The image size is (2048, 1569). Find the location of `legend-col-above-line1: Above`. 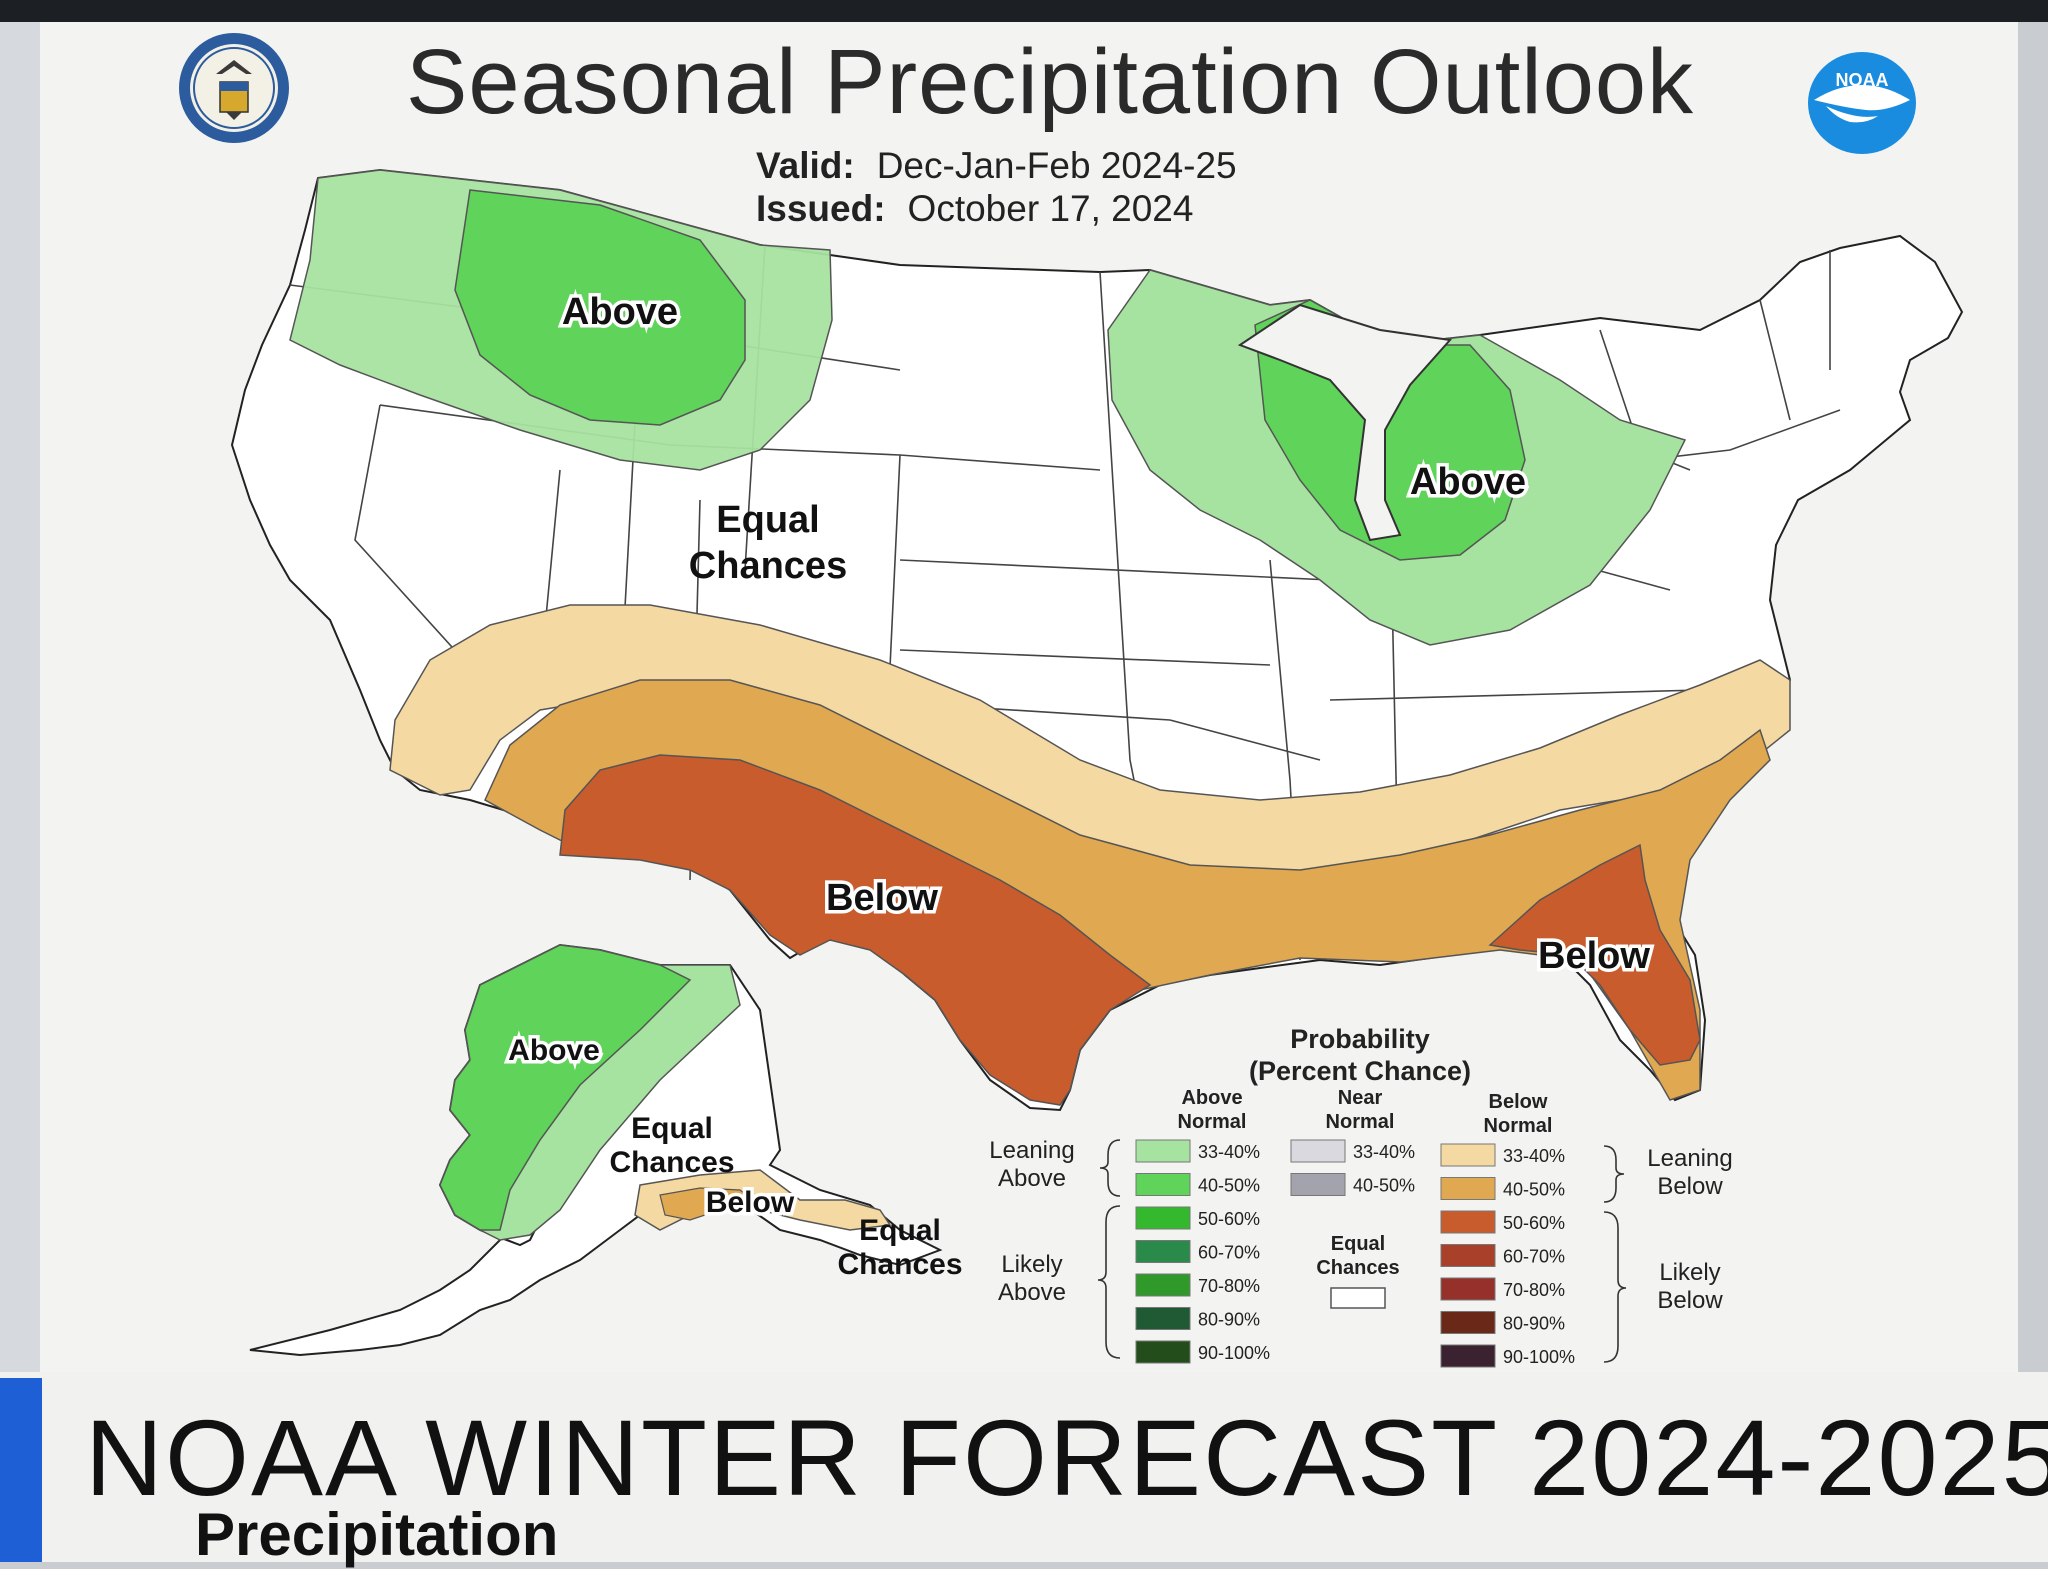

legend-col-above-line1: Above is located at coordinates (1211, 1098).